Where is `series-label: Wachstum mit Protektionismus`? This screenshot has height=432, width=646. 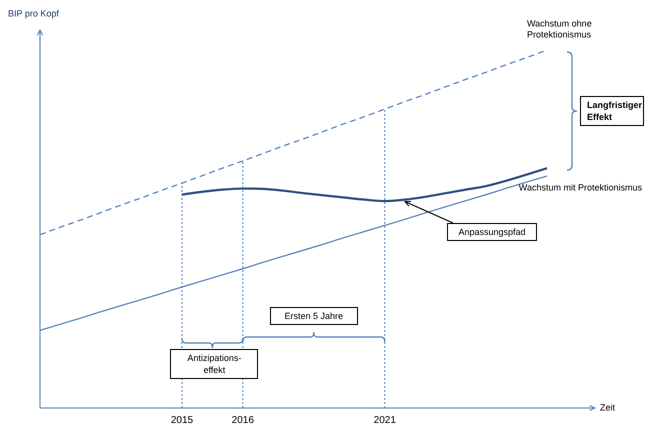 series-label: Wachstum mit Protektionismus is located at coordinates (580, 187).